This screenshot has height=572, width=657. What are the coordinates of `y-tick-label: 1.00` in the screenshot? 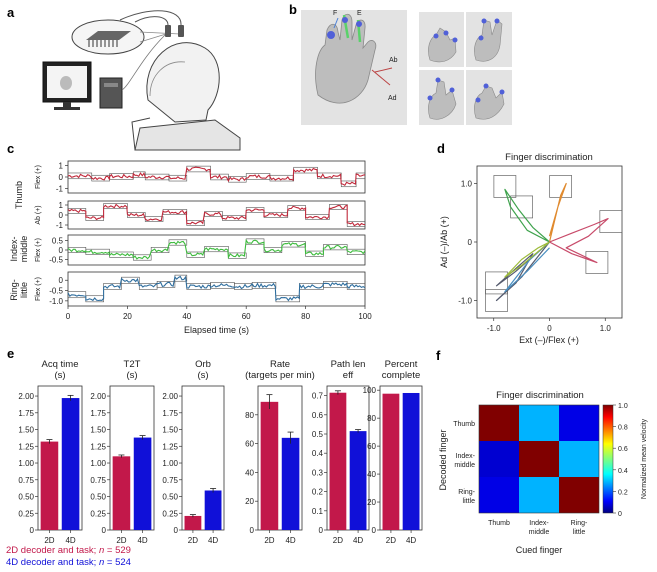 It's located at (26, 463).